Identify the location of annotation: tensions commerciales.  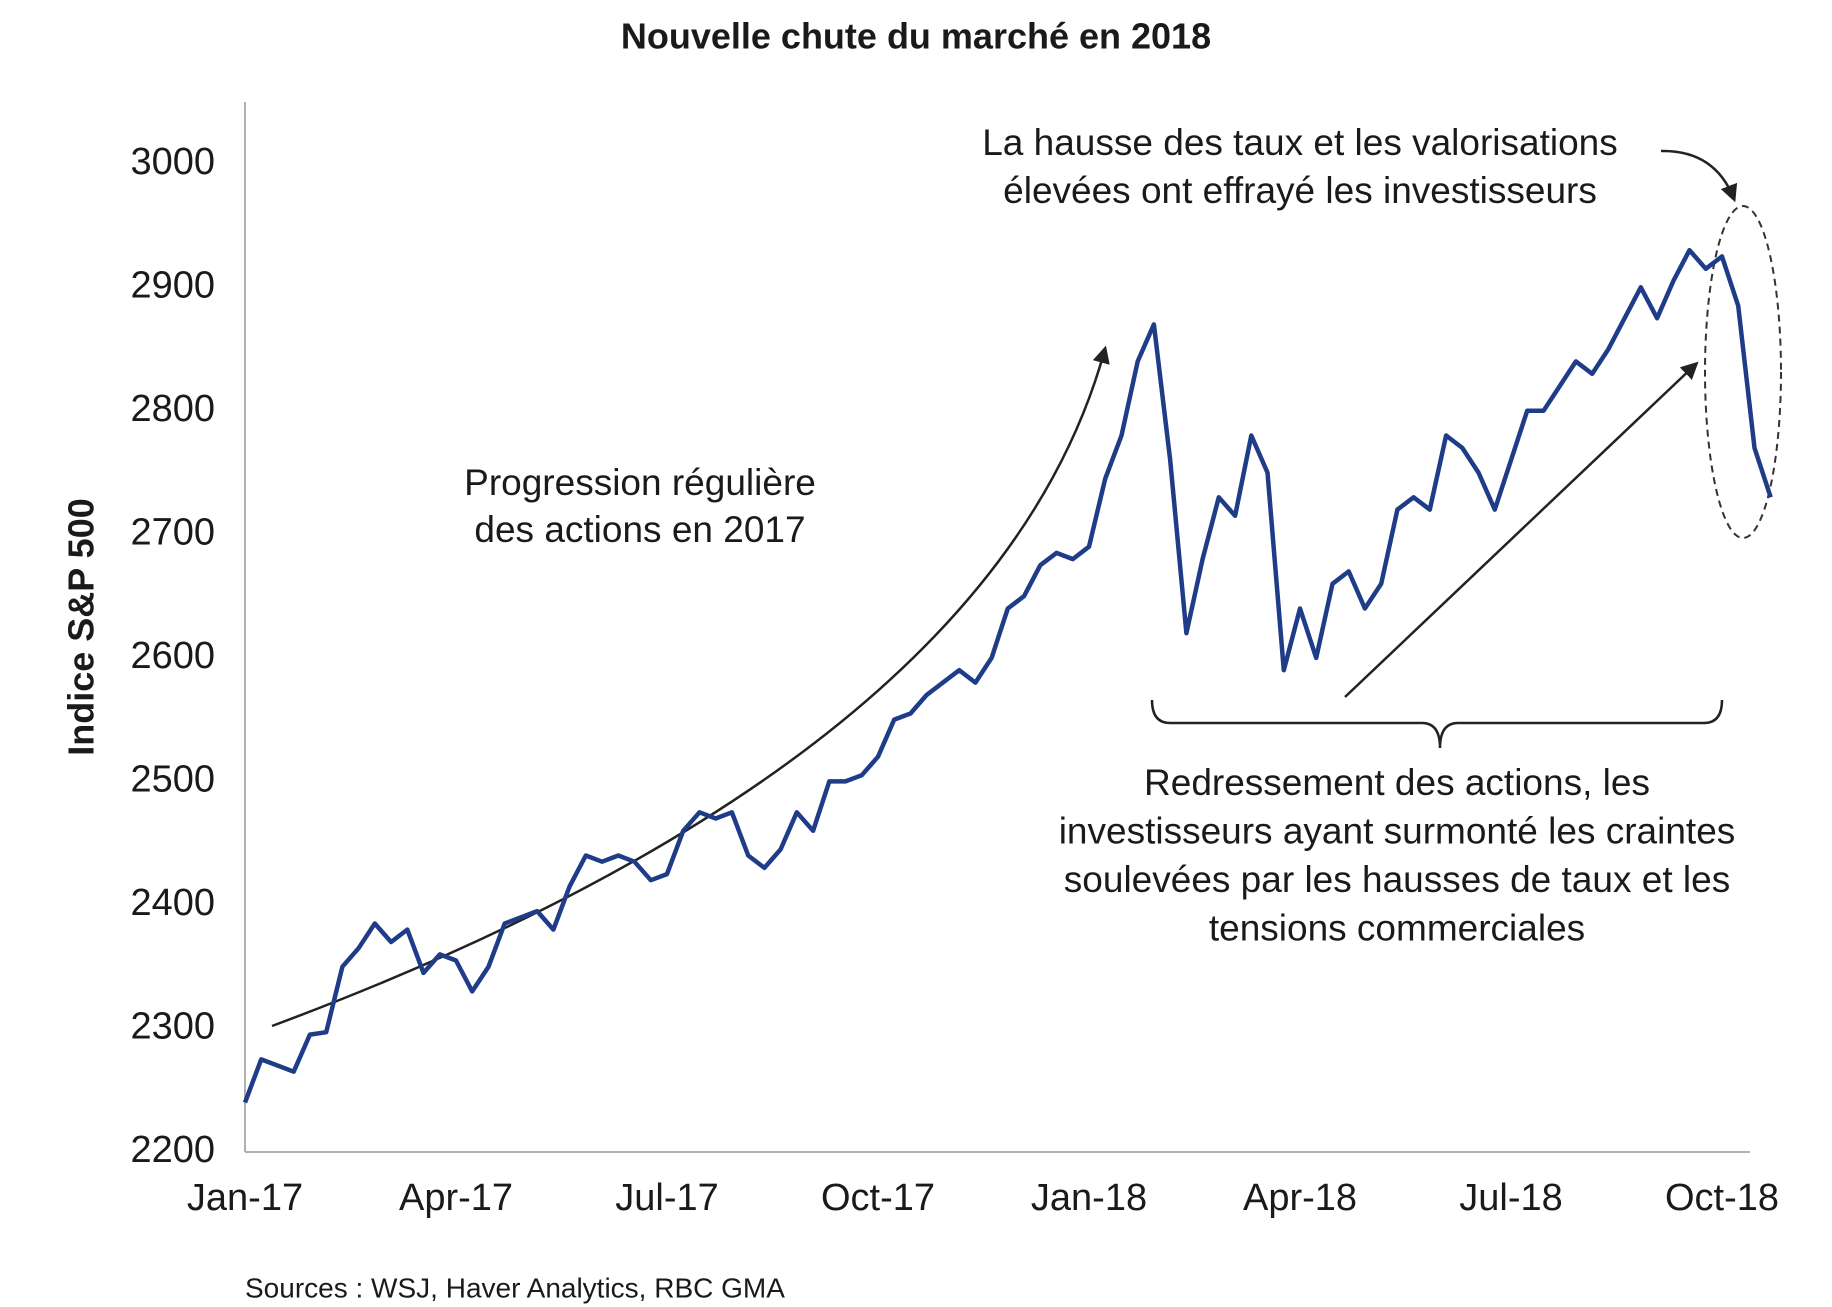
(1397, 927).